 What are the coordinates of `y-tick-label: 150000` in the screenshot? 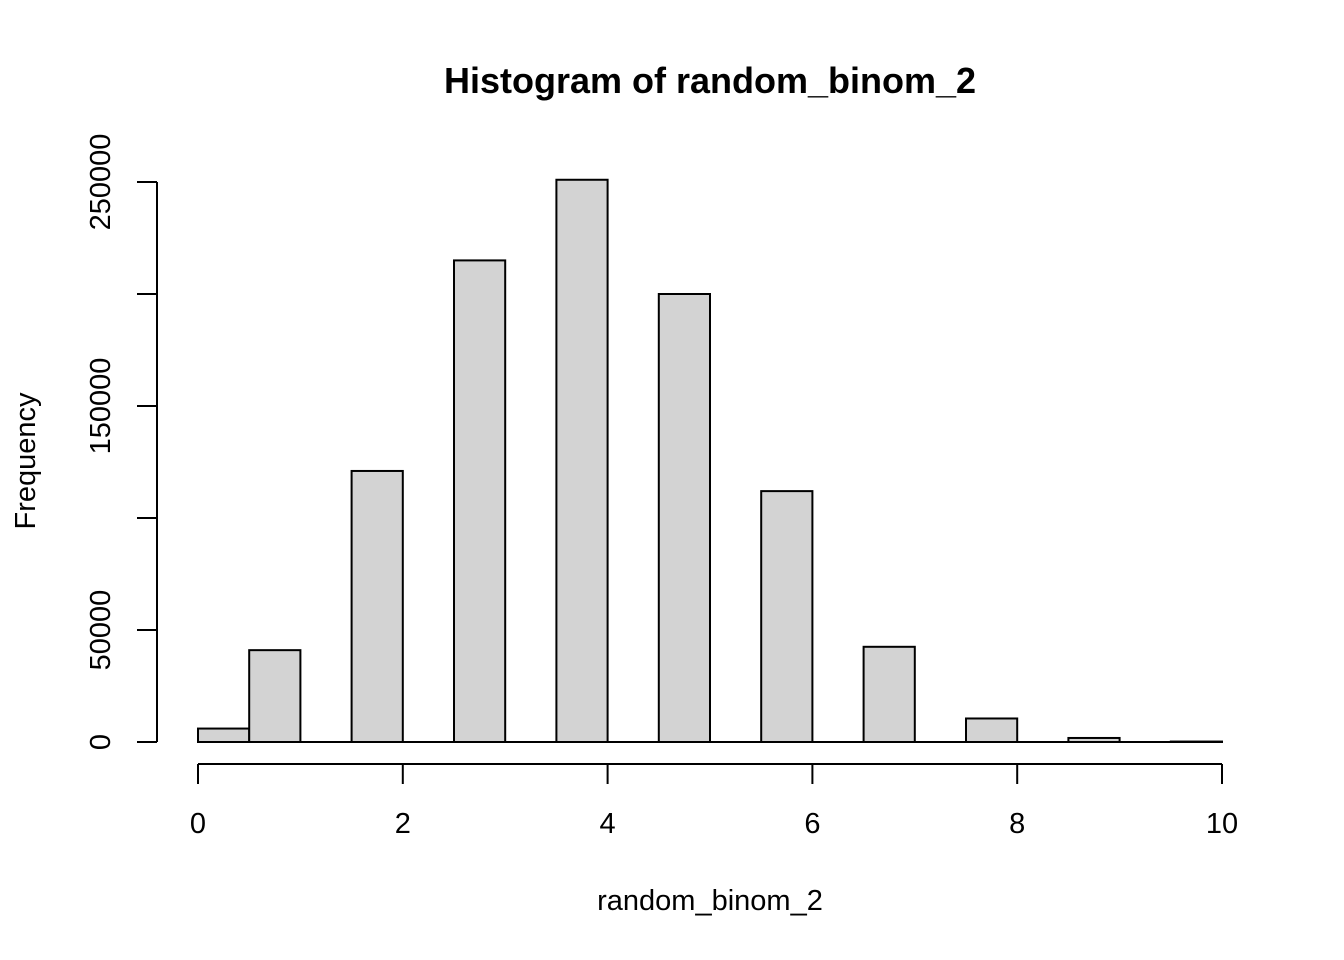 It's located at (101, 406).